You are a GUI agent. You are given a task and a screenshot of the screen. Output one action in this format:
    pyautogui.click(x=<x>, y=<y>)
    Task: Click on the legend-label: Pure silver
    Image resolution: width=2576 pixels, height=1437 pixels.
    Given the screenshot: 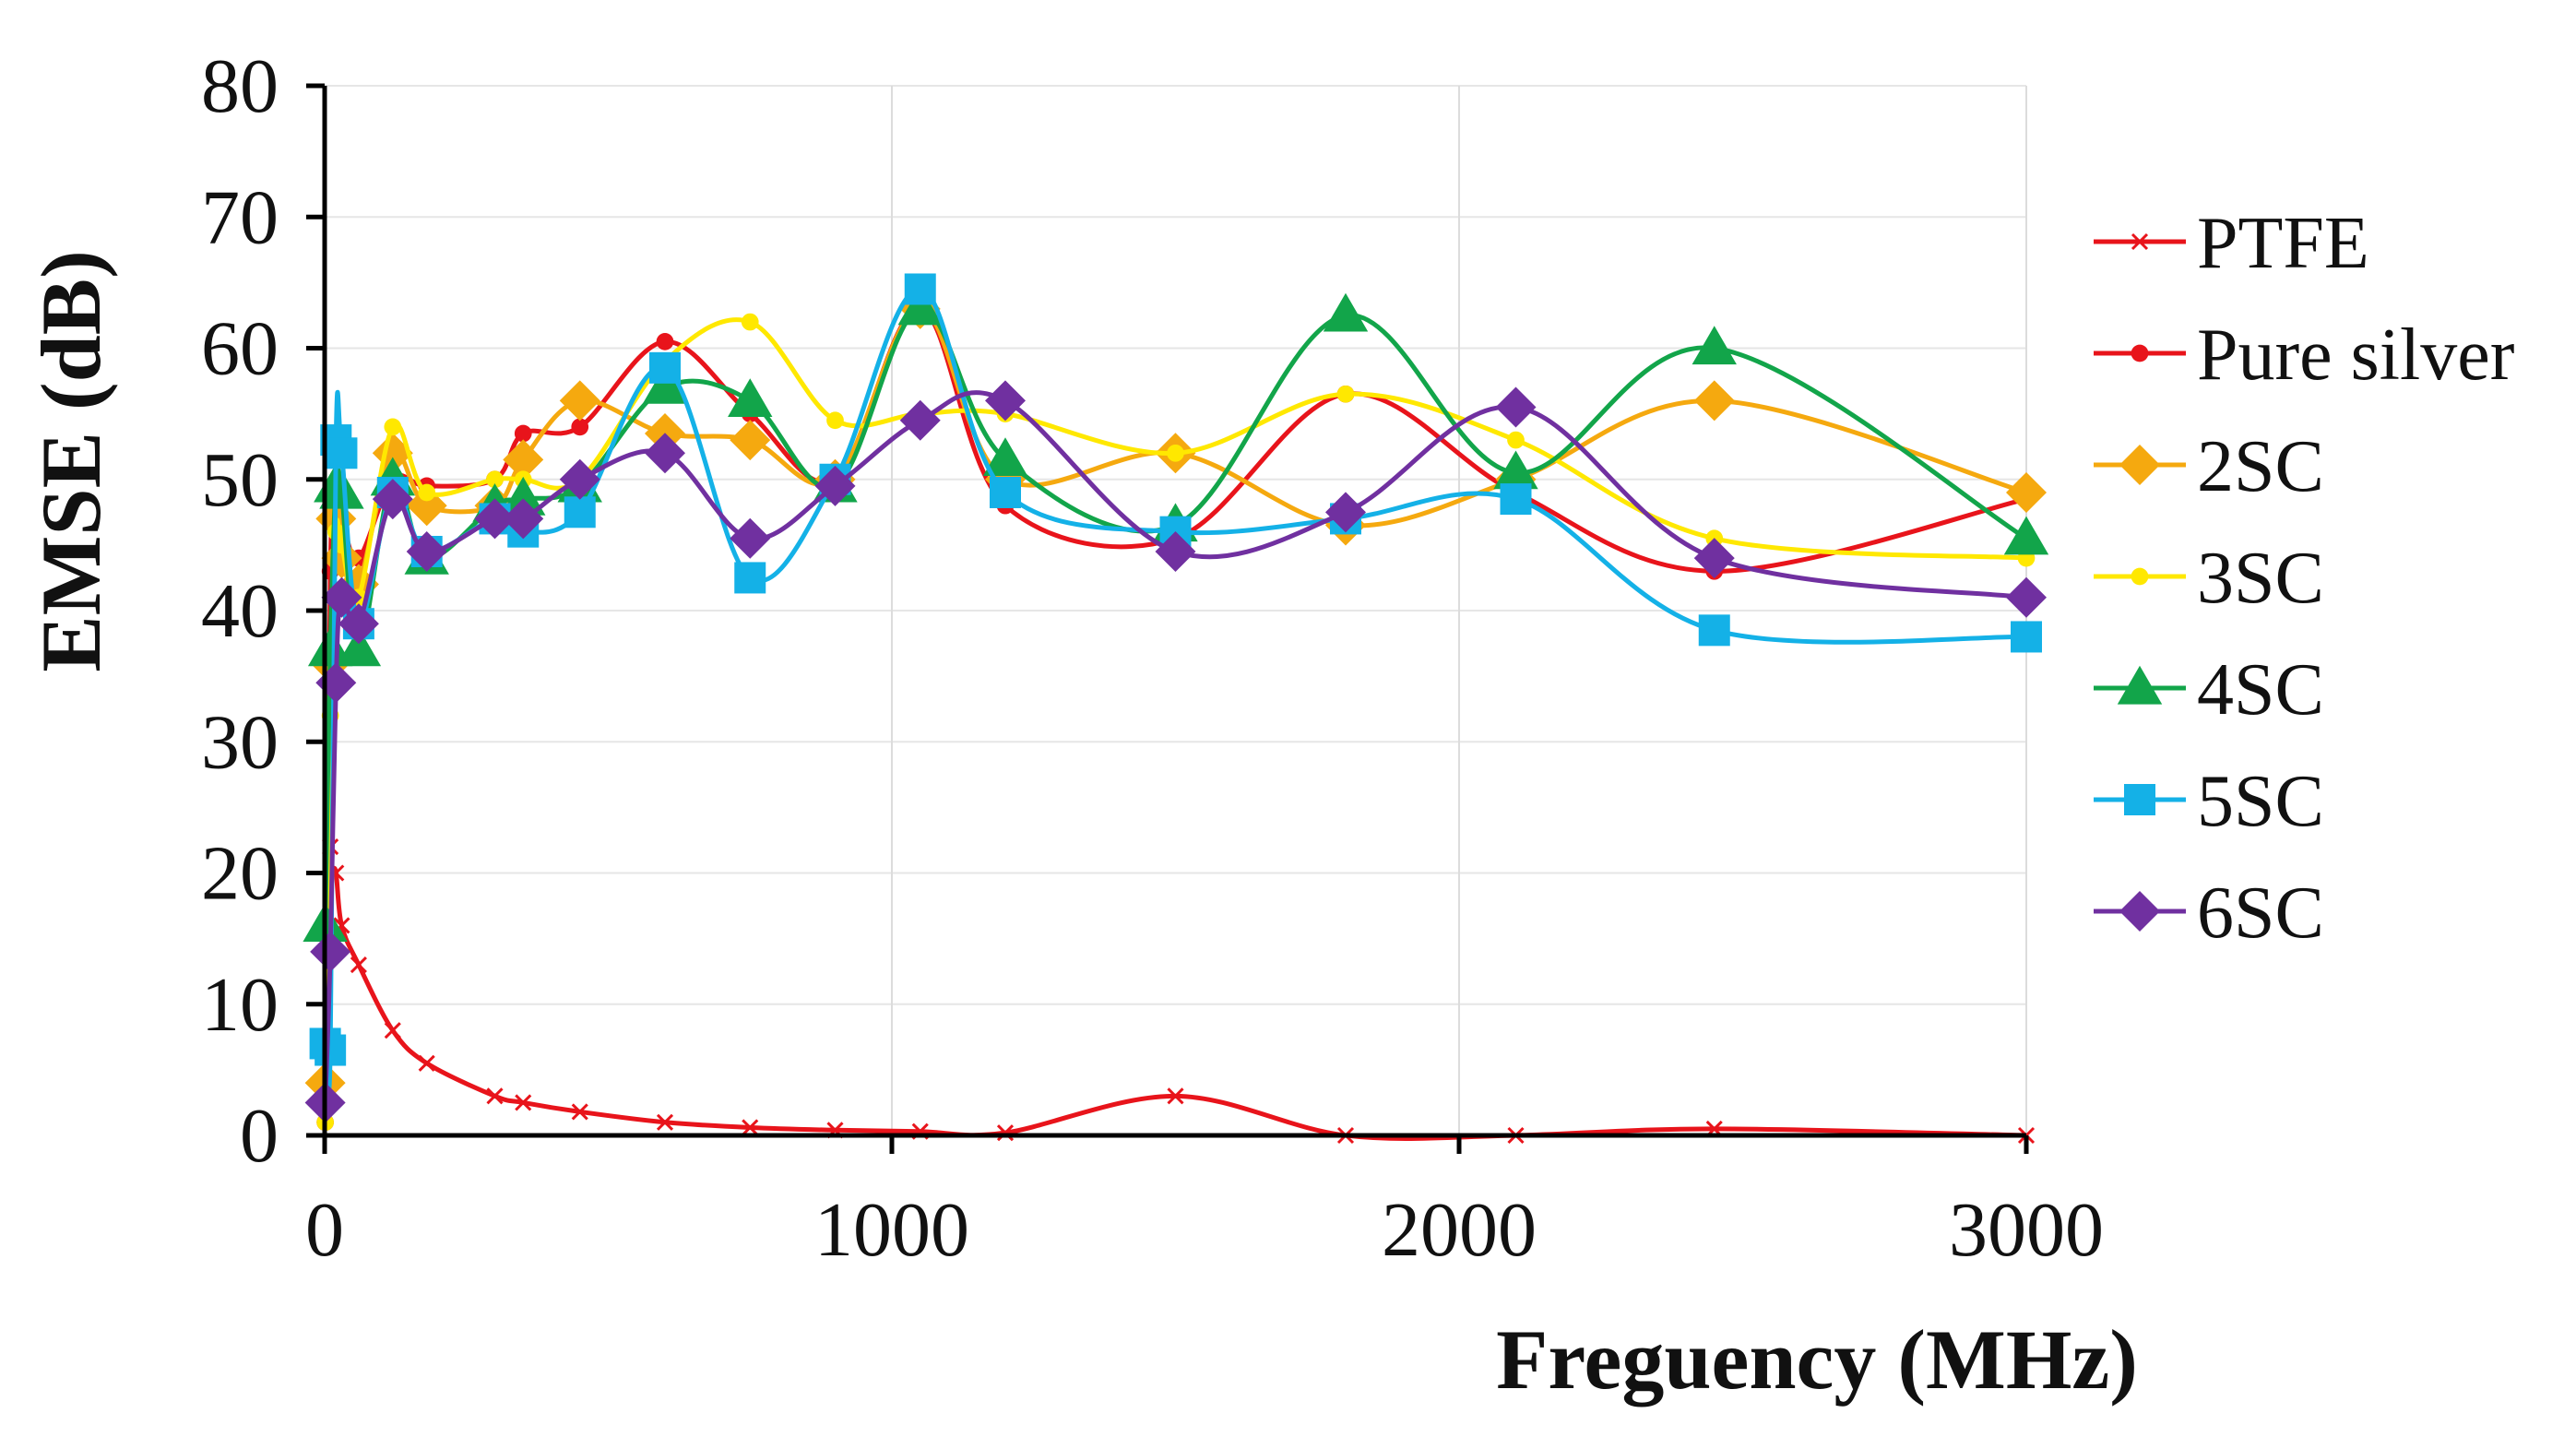 What is the action you would take?
    pyautogui.click(x=2355, y=356)
    